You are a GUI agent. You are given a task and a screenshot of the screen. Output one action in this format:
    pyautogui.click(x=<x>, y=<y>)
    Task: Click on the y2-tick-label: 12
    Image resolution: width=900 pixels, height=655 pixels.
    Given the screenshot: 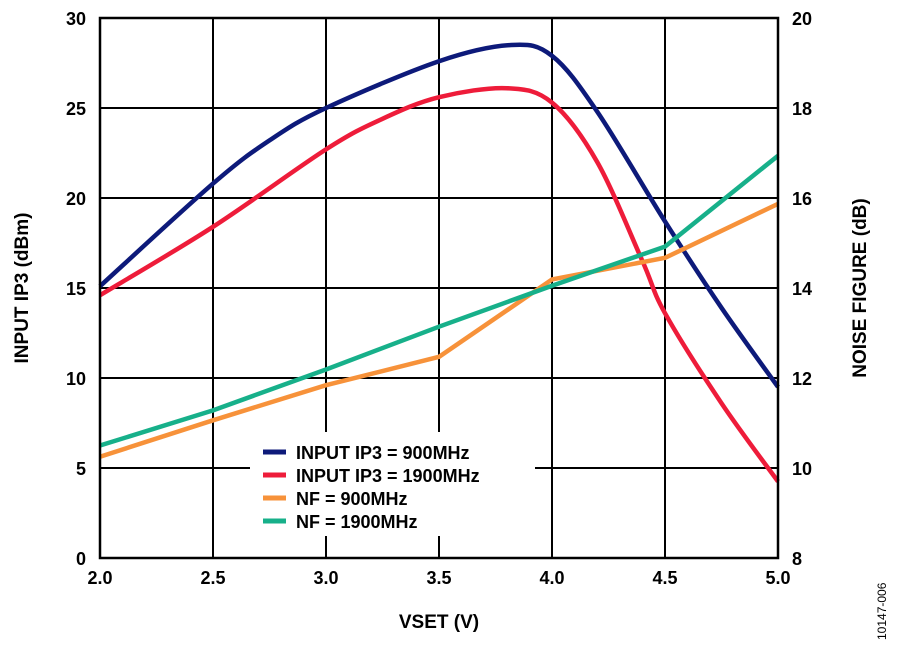 What is the action you would take?
    pyautogui.click(x=802, y=379)
    